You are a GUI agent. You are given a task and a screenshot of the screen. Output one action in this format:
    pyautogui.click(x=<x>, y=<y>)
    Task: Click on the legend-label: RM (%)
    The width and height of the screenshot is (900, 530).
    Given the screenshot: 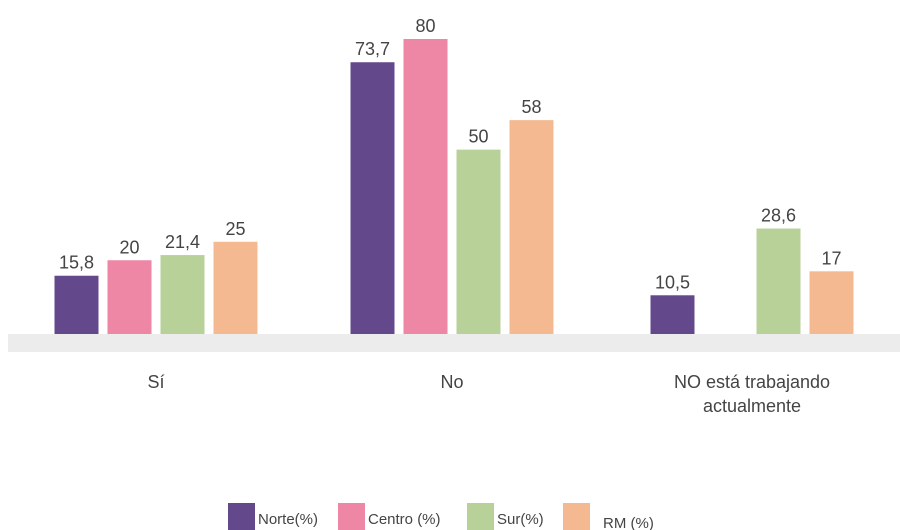 What is the action you would take?
    pyautogui.click(x=628, y=522)
    